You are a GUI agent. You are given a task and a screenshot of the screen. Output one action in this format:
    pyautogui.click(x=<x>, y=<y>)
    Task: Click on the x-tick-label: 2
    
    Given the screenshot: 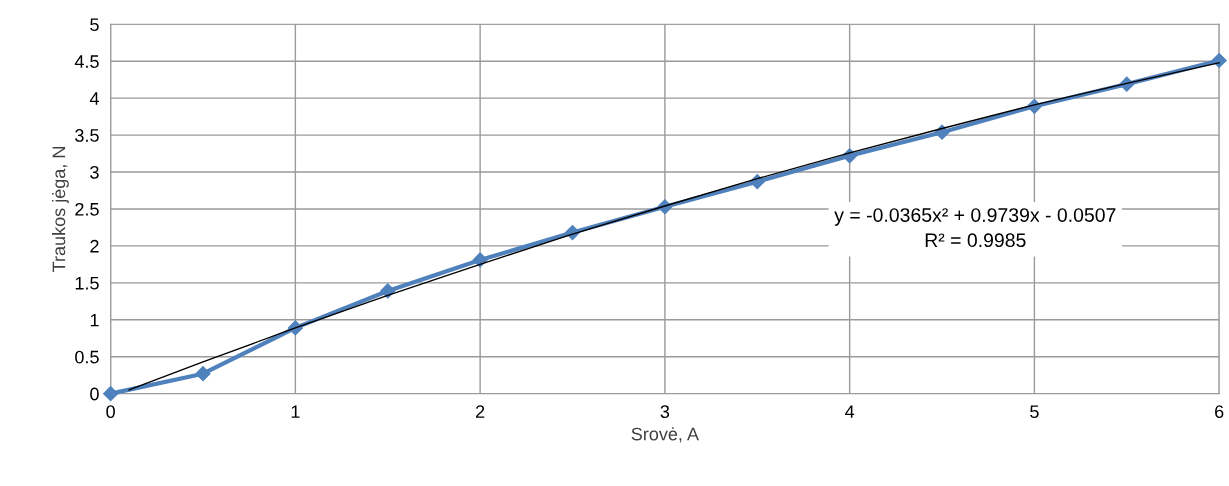 What is the action you would take?
    pyautogui.click(x=480, y=411)
    